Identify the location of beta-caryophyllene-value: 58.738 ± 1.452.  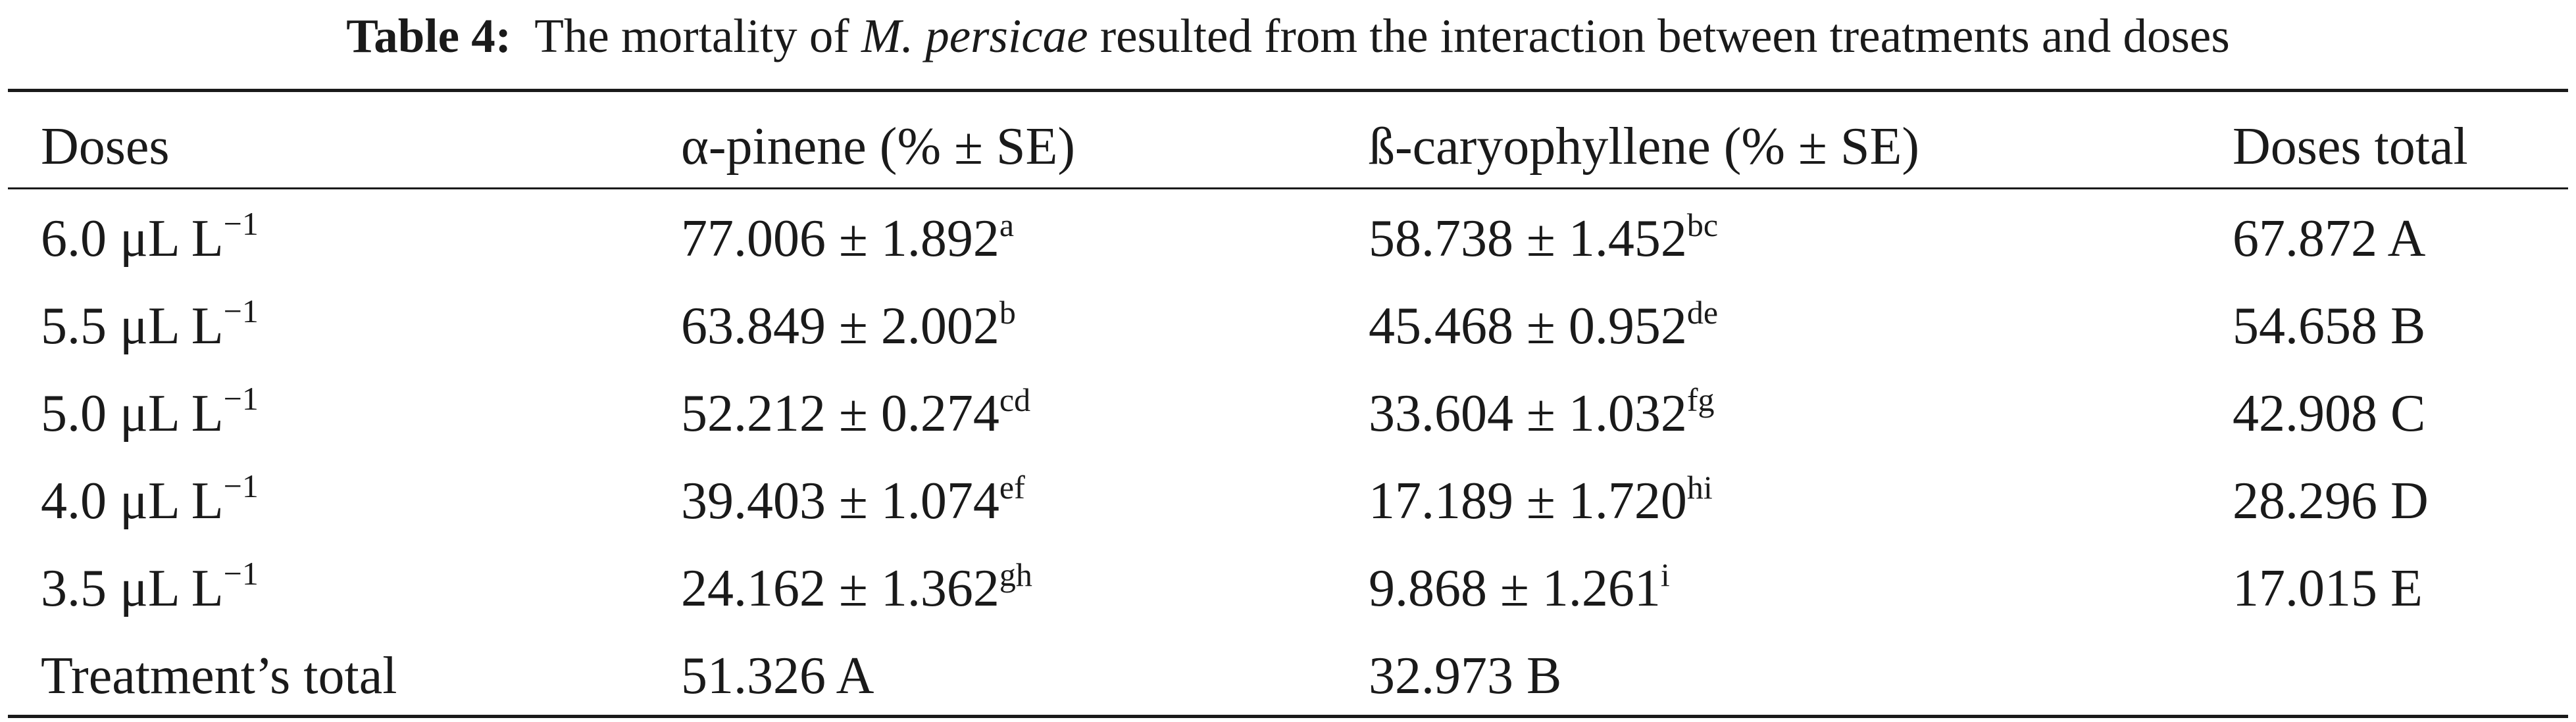
(1528, 239).